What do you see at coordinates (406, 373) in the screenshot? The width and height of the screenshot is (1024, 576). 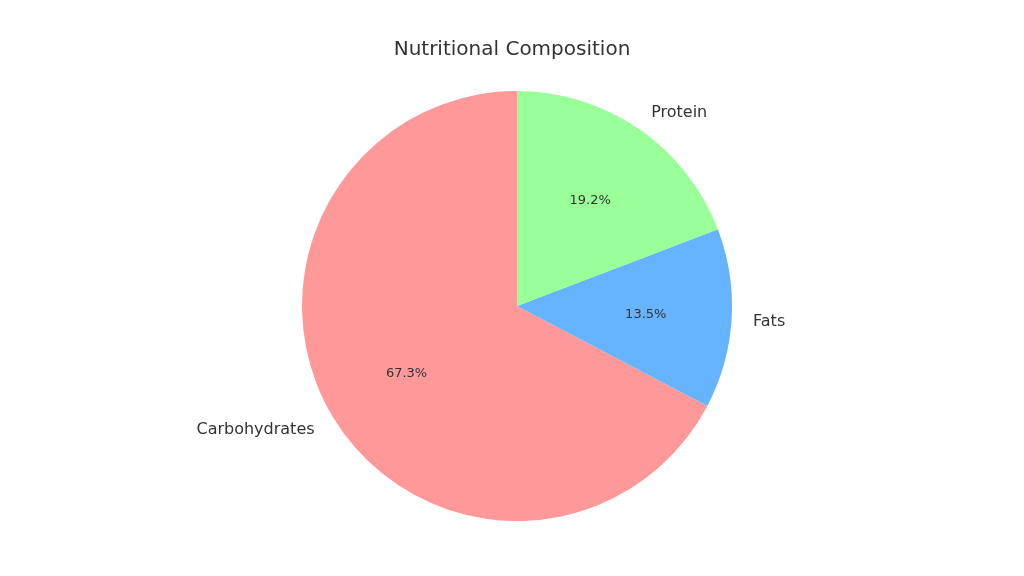 I see `data-label: 67.3%` at bounding box center [406, 373].